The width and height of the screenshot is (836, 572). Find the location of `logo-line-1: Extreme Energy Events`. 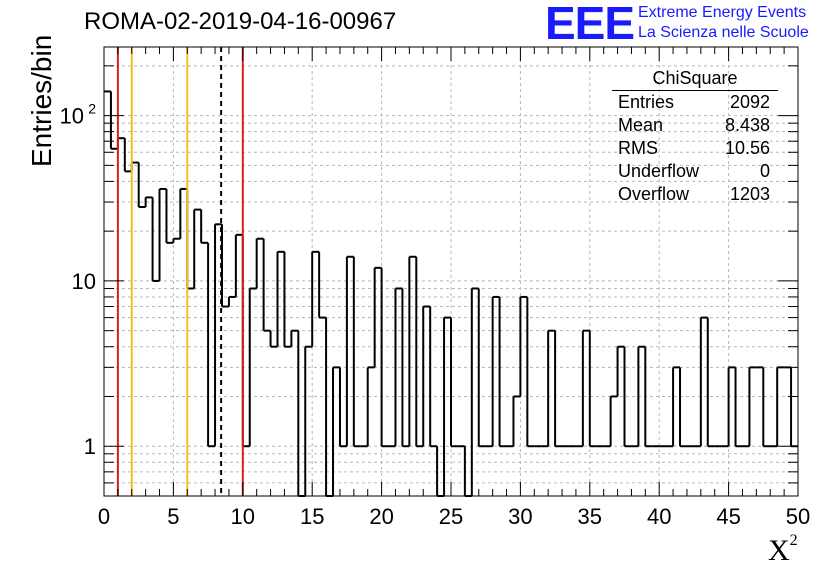

logo-line-1: Extreme Energy Events is located at coordinates (722, 12).